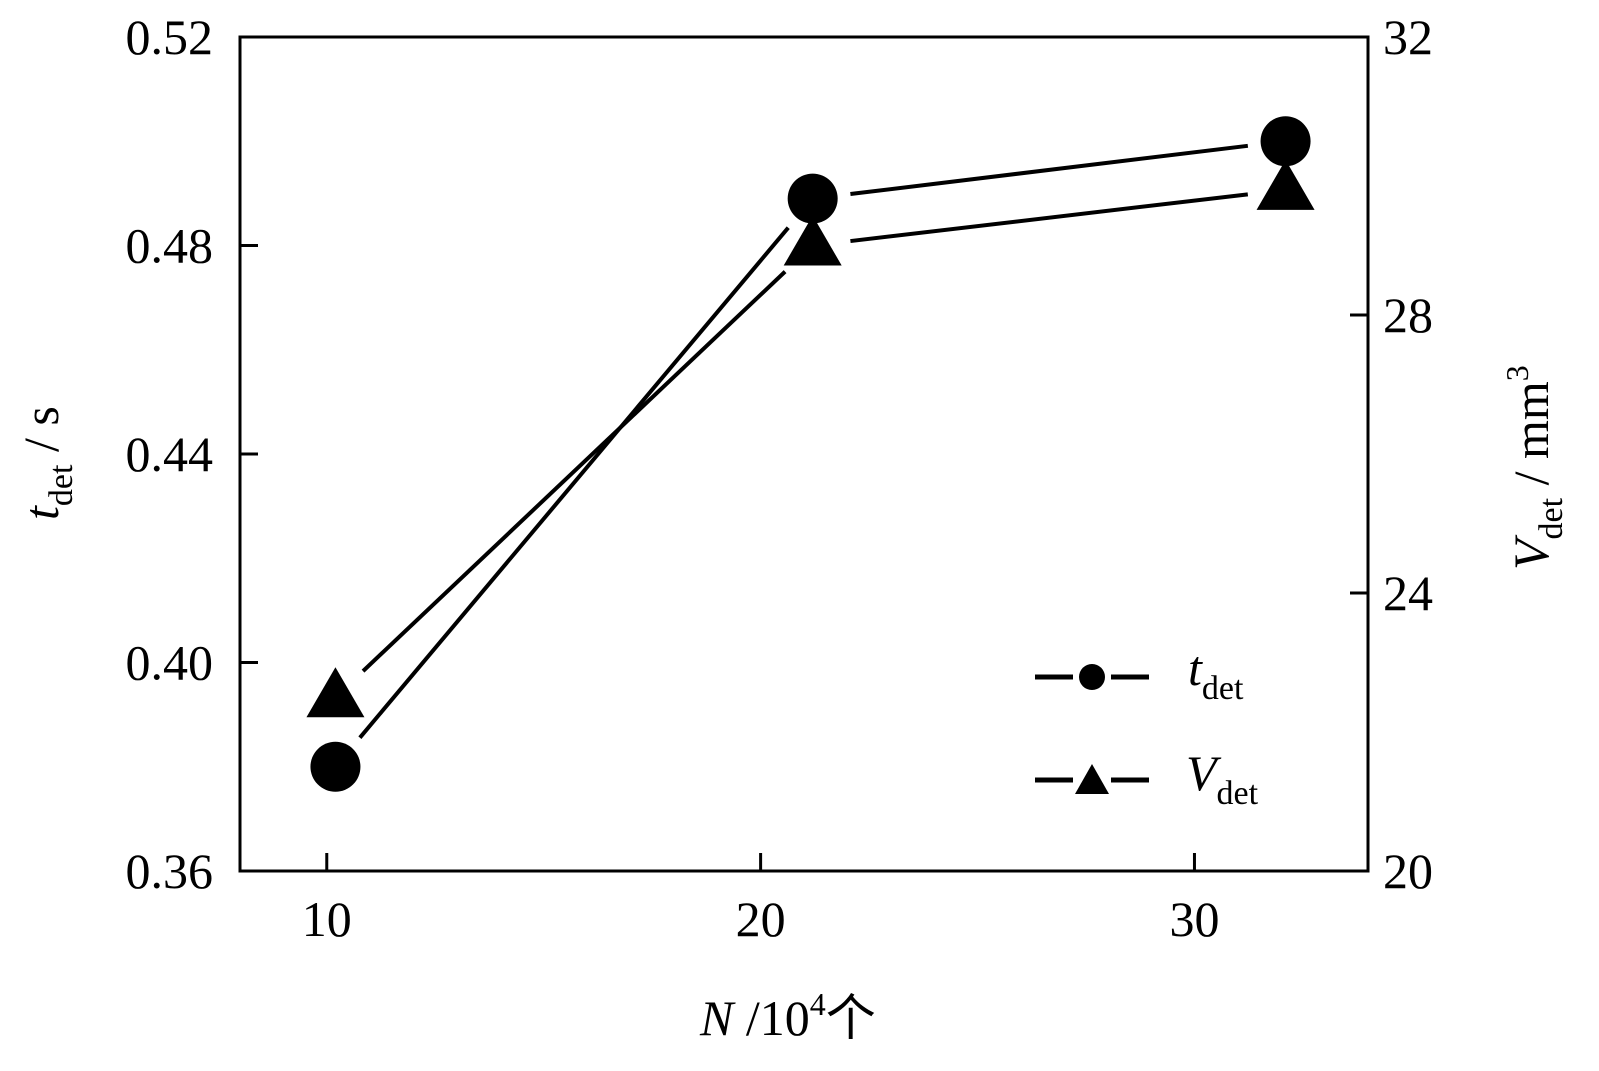  Describe the element at coordinates (170, 454) in the screenshot. I see `y-left-tick-label: 0.44` at that location.